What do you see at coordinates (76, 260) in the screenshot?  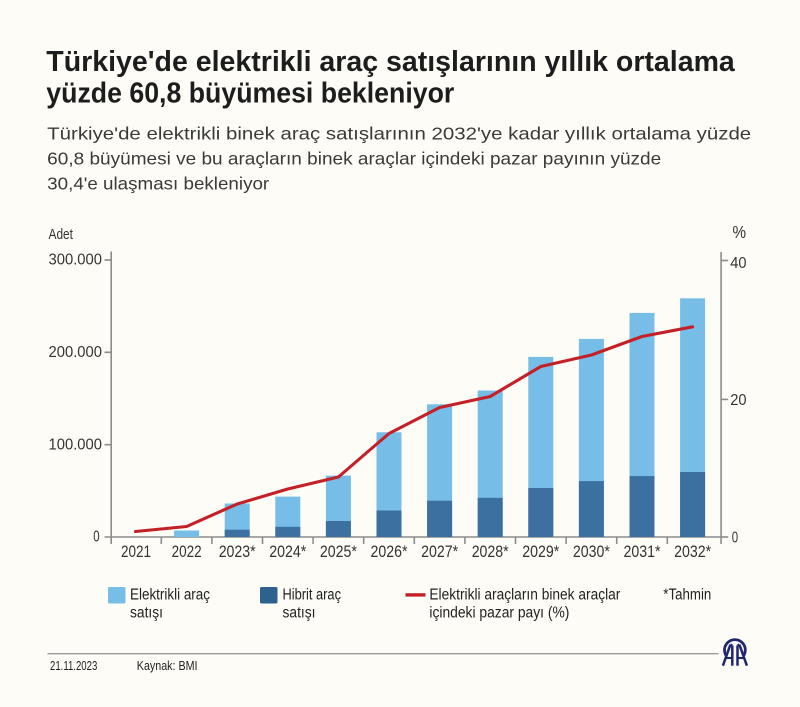 I see `svg-text: 300.000` at bounding box center [76, 260].